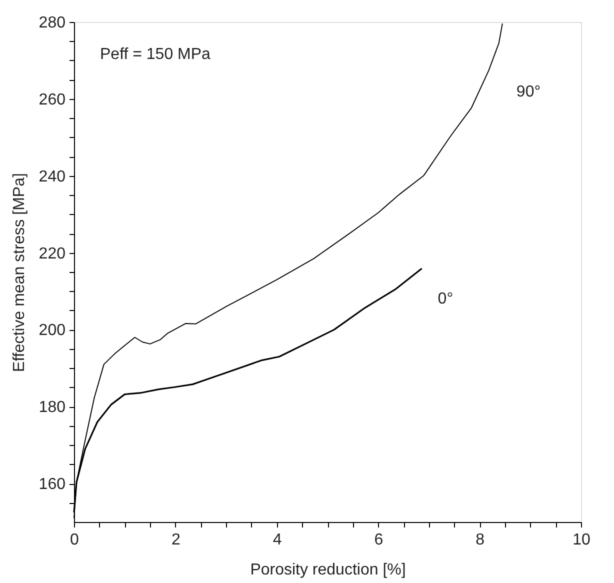 The width and height of the screenshot is (614, 583). Describe the element at coordinates (175, 540) in the screenshot. I see `x-tick-label: 2` at that location.